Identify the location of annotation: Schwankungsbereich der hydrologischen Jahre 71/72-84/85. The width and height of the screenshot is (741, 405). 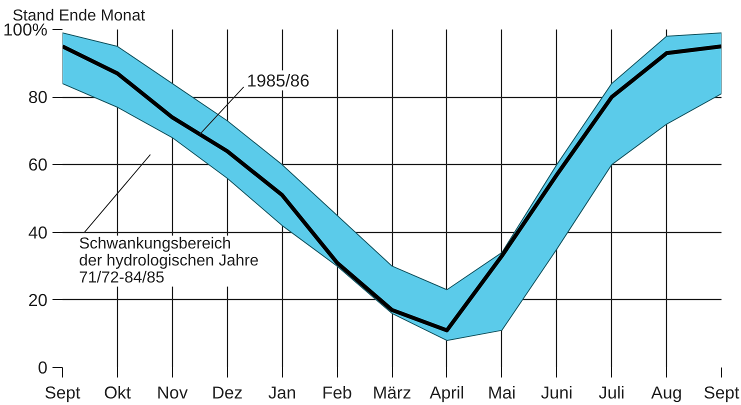
(168, 261).